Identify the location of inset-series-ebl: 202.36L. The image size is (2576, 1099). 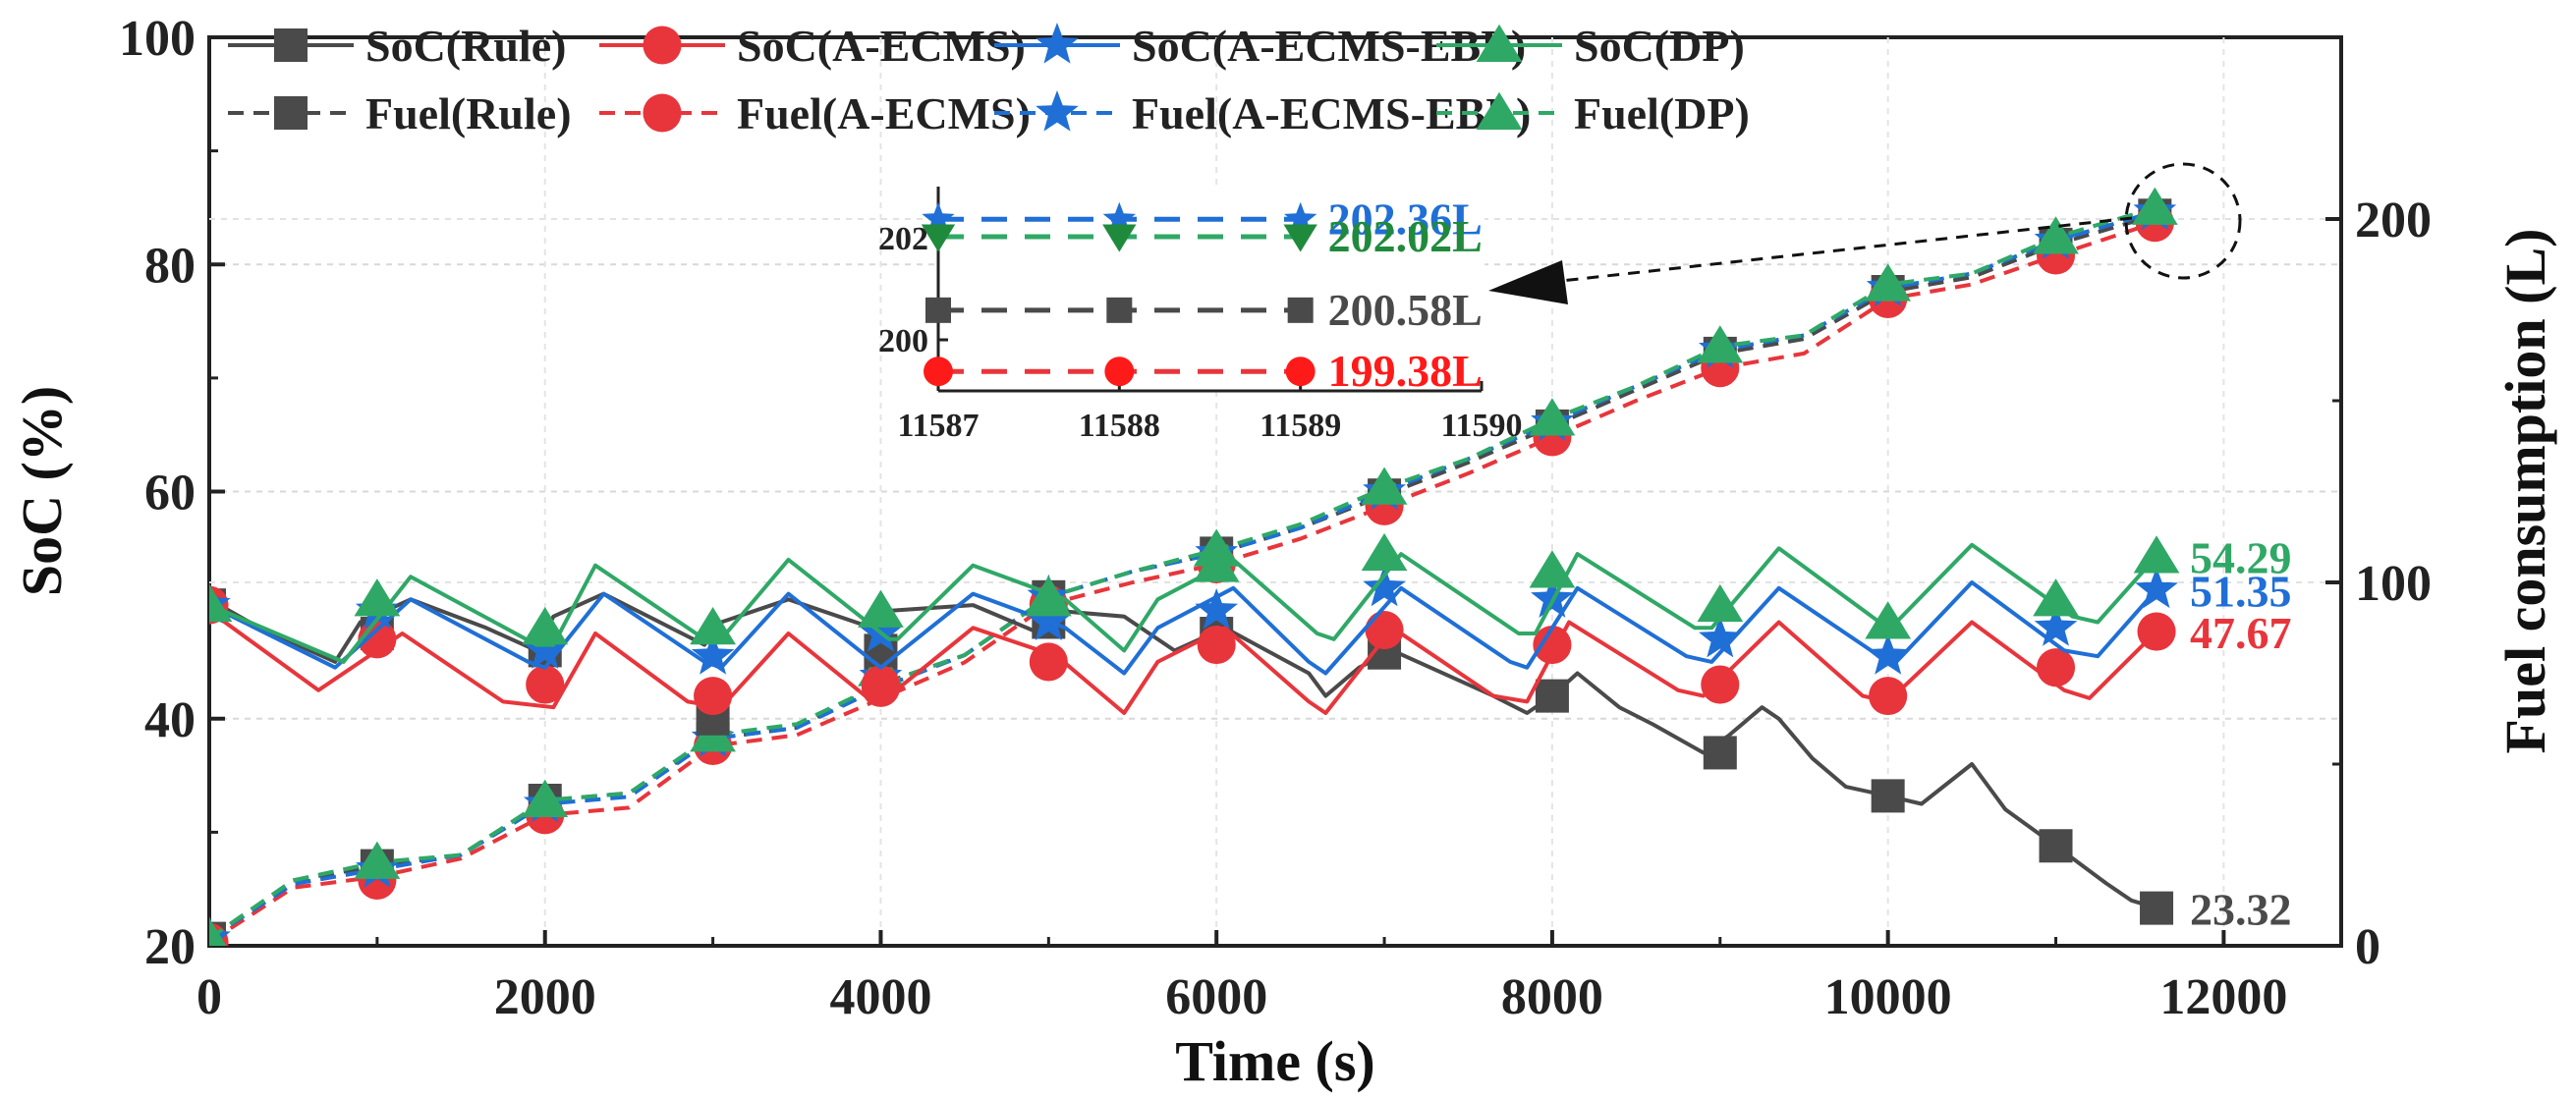
(1202, 218).